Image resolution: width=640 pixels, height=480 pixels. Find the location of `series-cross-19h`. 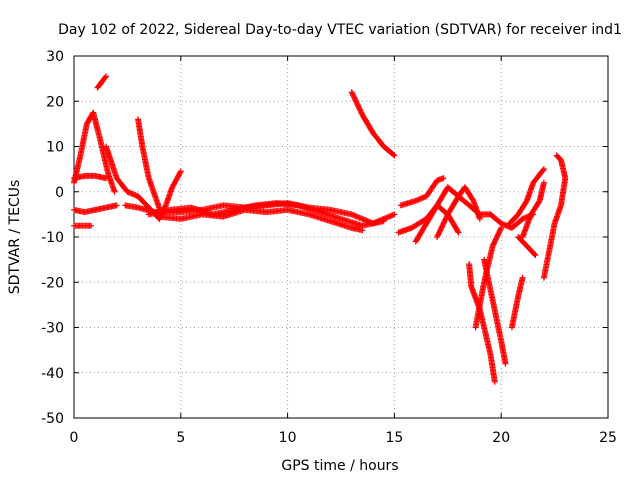

series-cross-19h is located at coordinates (488, 277).